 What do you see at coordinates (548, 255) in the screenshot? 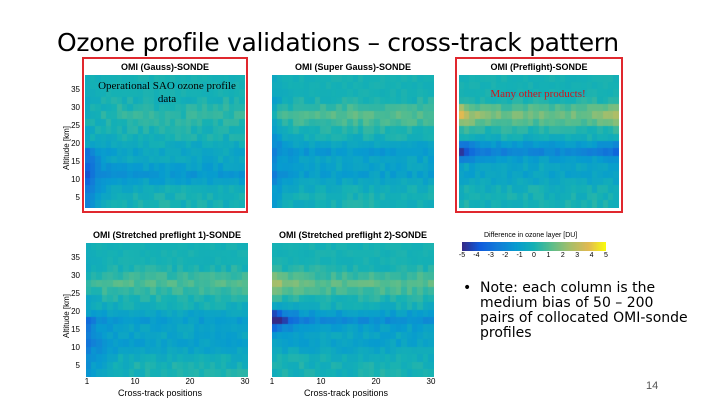
I see `colorbar-tick-label: 1` at bounding box center [548, 255].